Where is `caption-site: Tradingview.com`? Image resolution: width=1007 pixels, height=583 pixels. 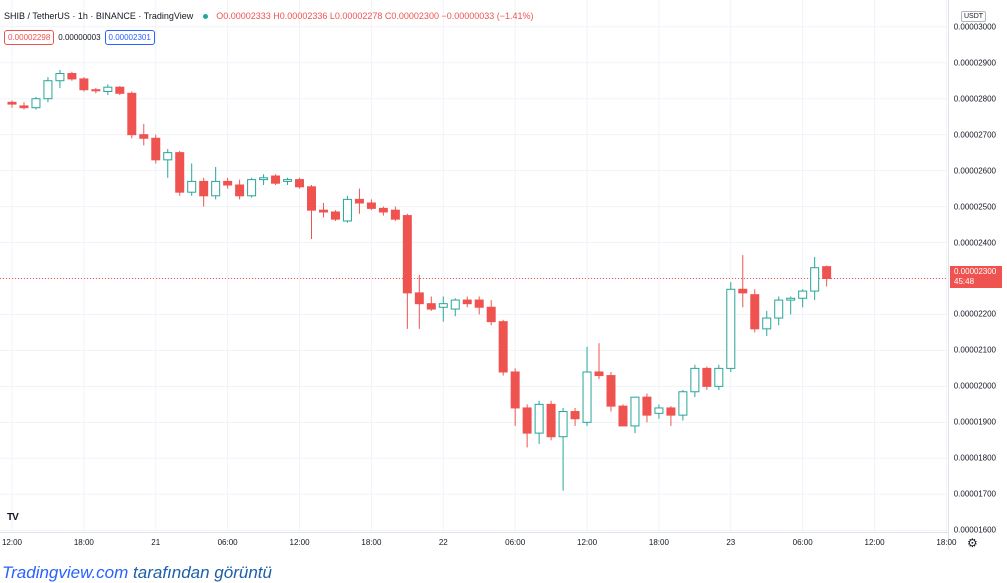 caption-site: Tradingview.com is located at coordinates (65, 572).